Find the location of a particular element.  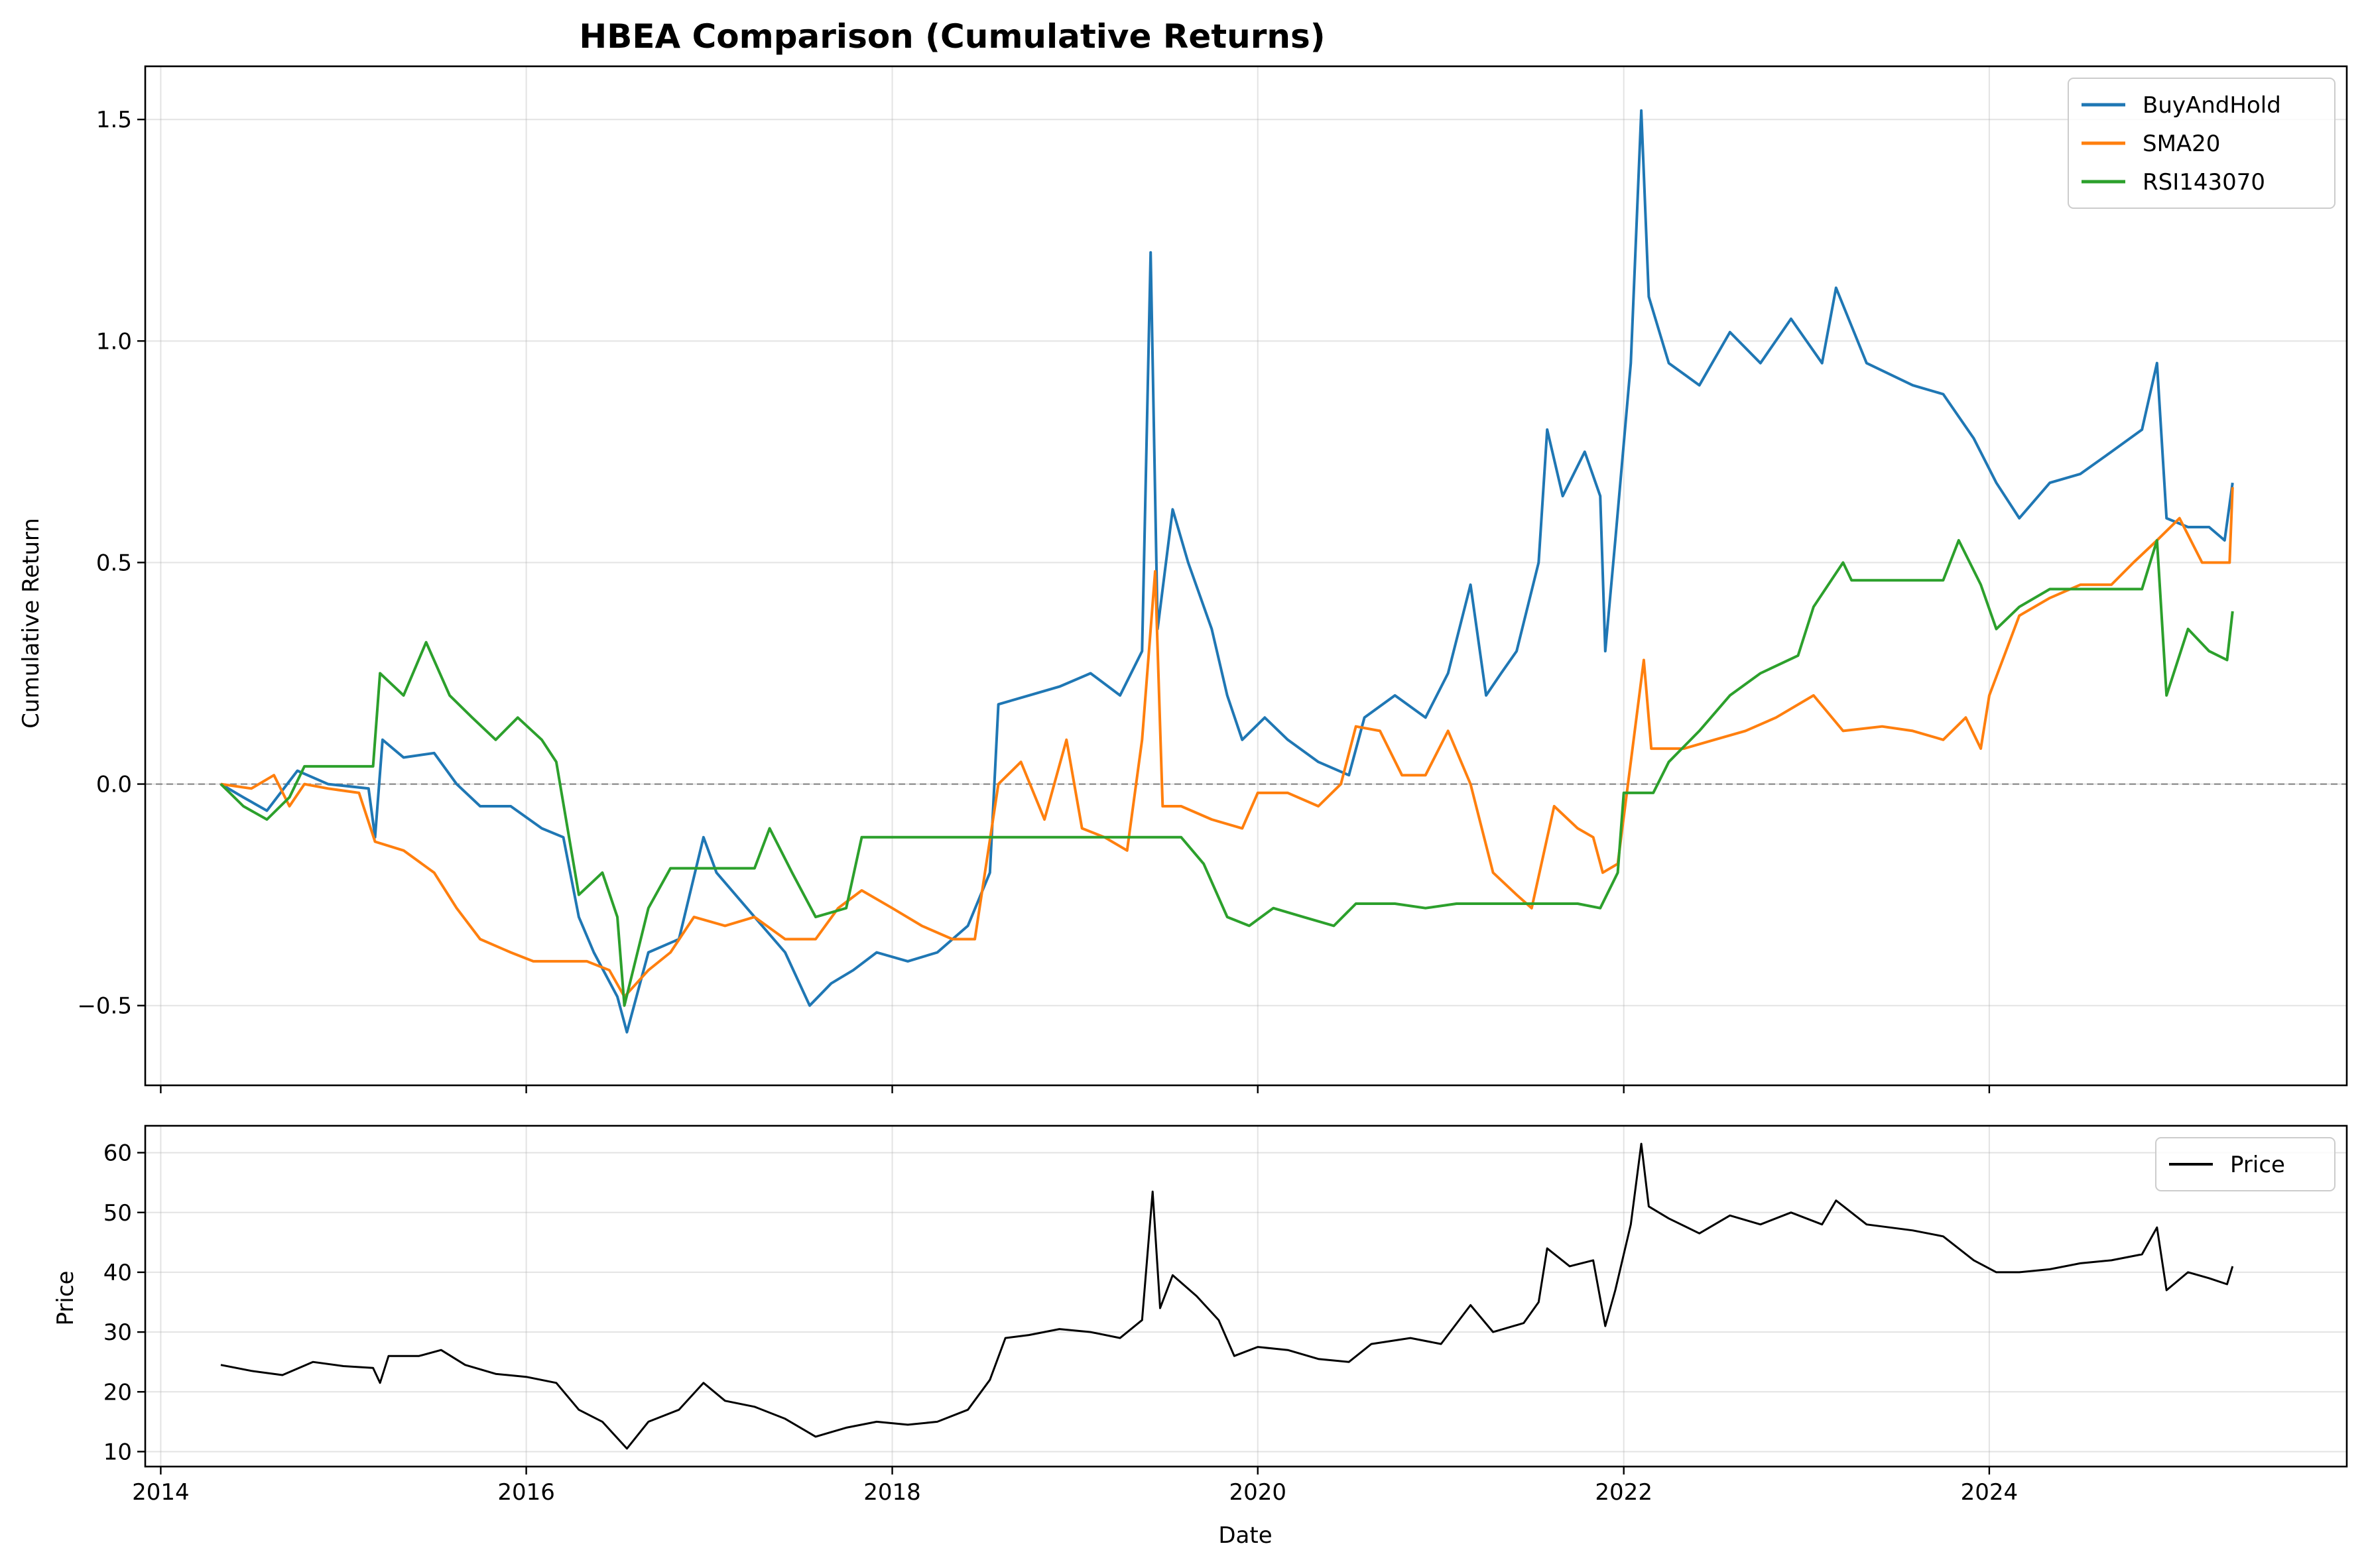

y-tick-label: 50 is located at coordinates (118, 1213).